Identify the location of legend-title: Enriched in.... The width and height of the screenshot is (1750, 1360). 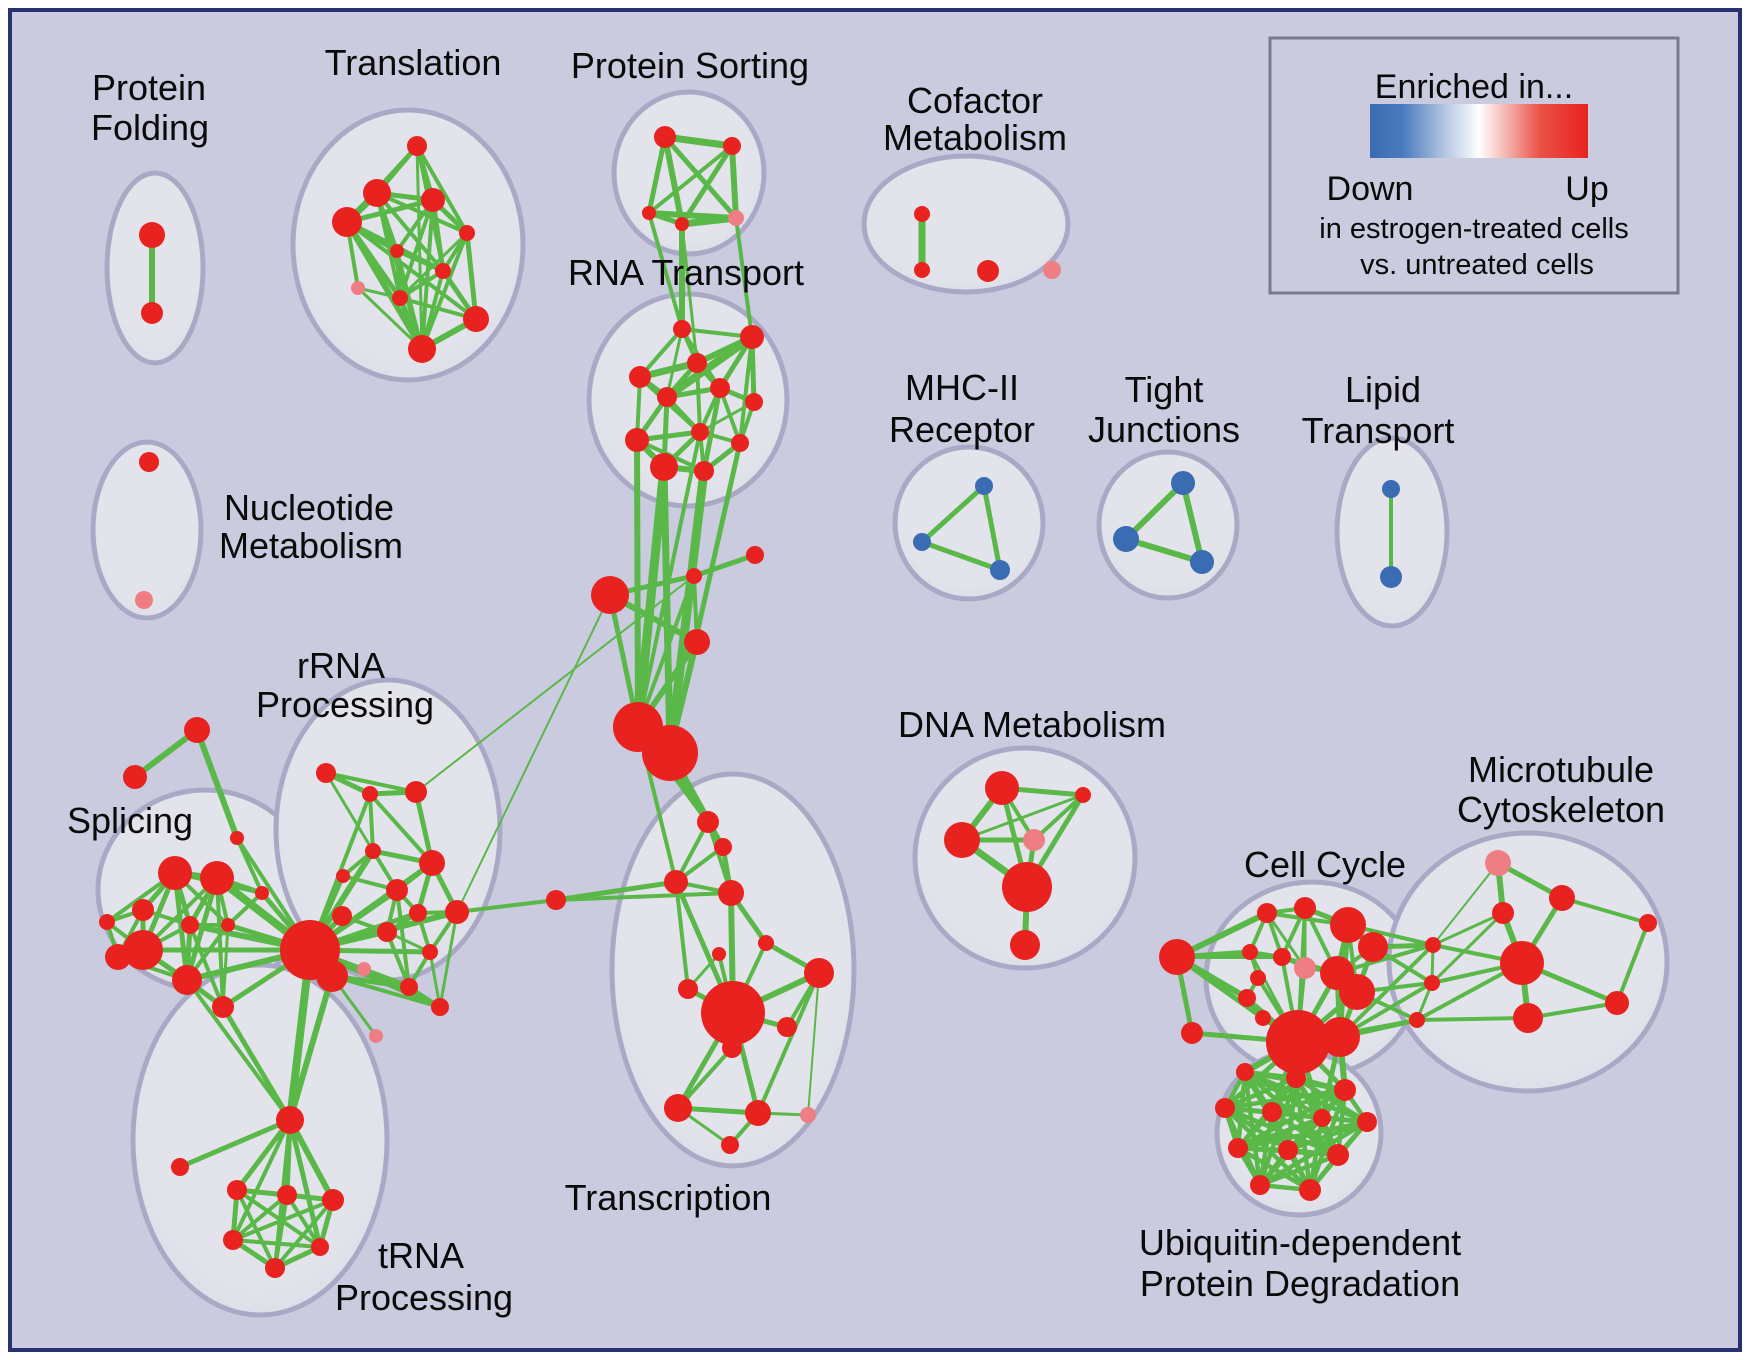
(1474, 87).